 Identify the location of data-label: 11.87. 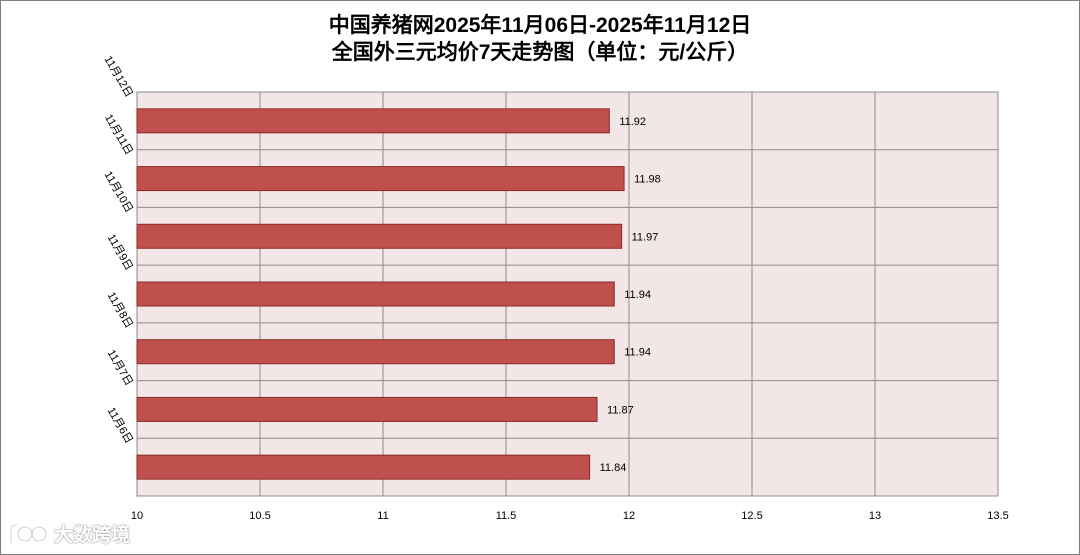
(620, 410).